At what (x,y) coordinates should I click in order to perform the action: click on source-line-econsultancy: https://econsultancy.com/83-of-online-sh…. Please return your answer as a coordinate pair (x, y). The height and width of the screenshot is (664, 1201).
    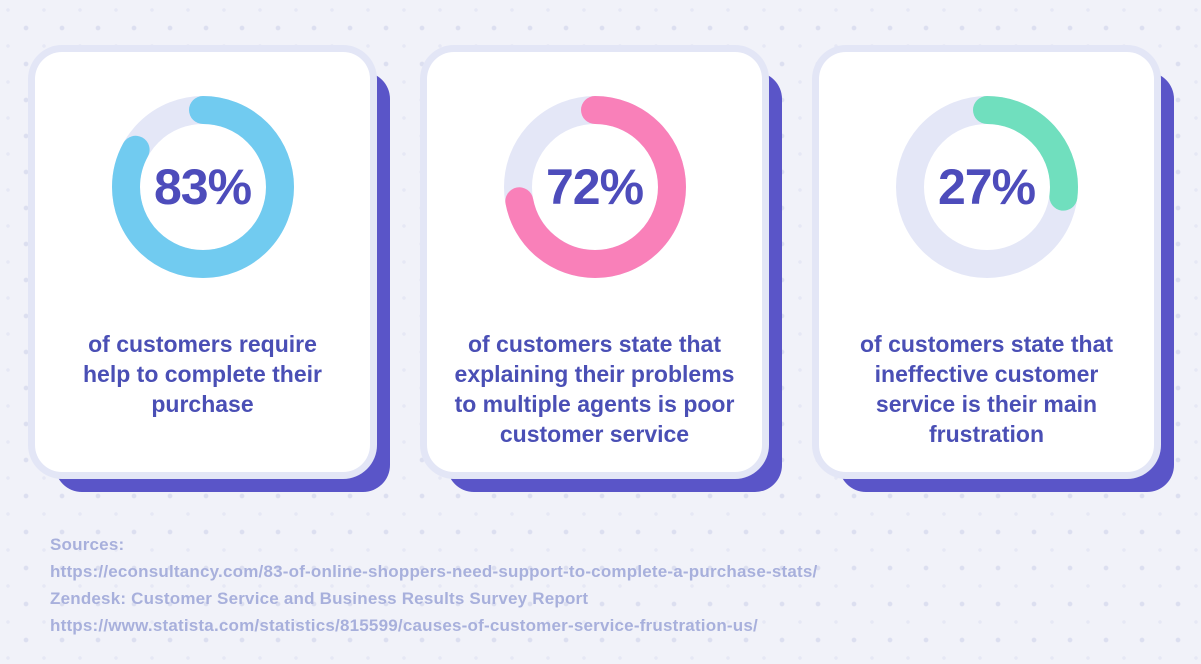
    Looking at the image, I should click on (434, 571).